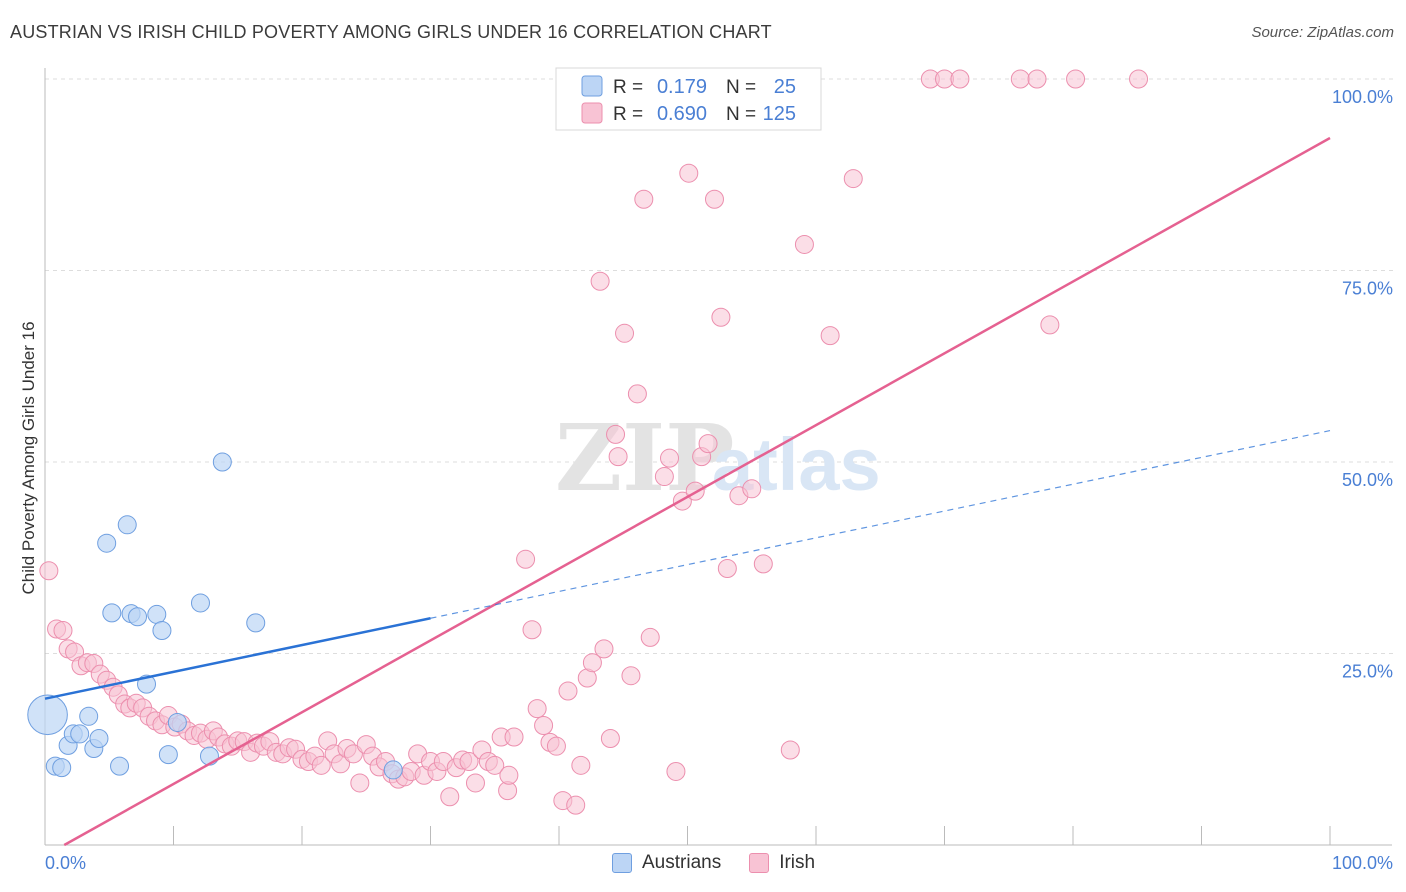 The width and height of the screenshot is (1406, 892). What do you see at coordinates (797, 862) in the screenshot?
I see `legend-label-irish: Irish` at bounding box center [797, 862].